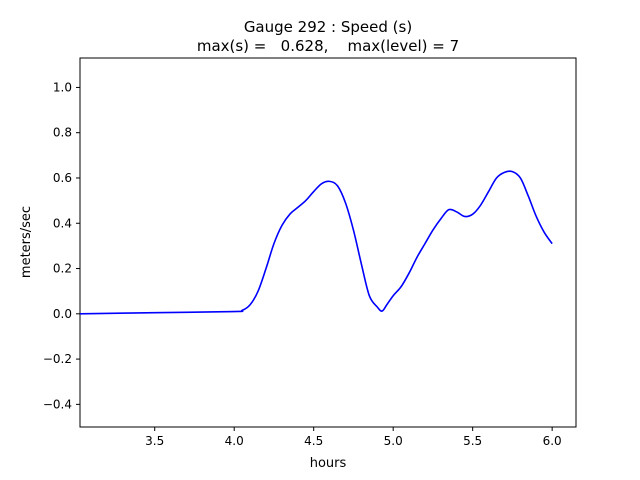 This screenshot has width=640, height=480. What do you see at coordinates (62, 223) in the screenshot?
I see `y-tick-label: 0.4` at bounding box center [62, 223].